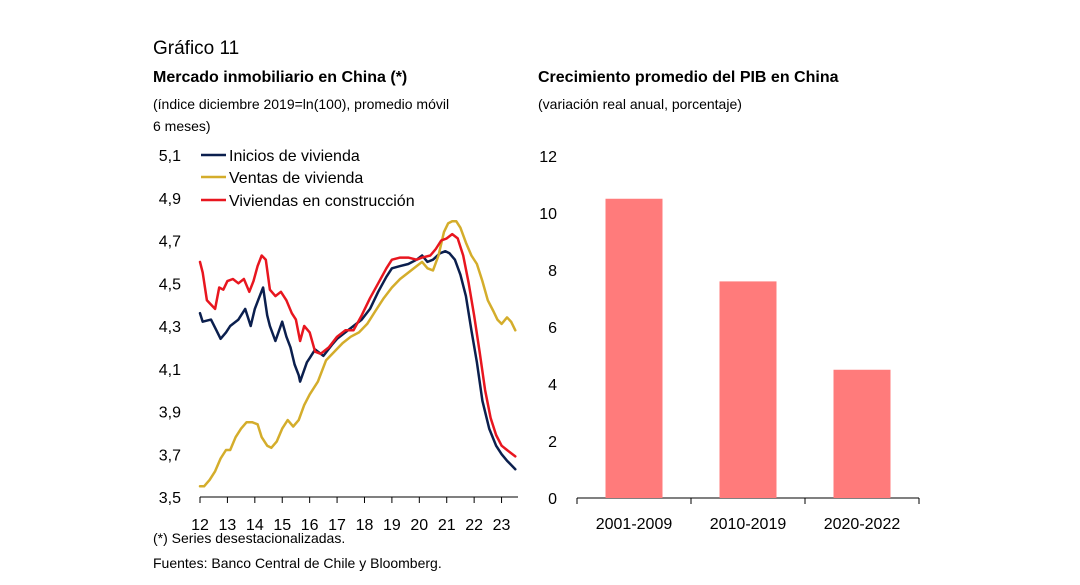 The image size is (1080, 585). Describe the element at coordinates (748, 524) in the screenshot. I see `bar-category-label: 2010-2019` at that location.